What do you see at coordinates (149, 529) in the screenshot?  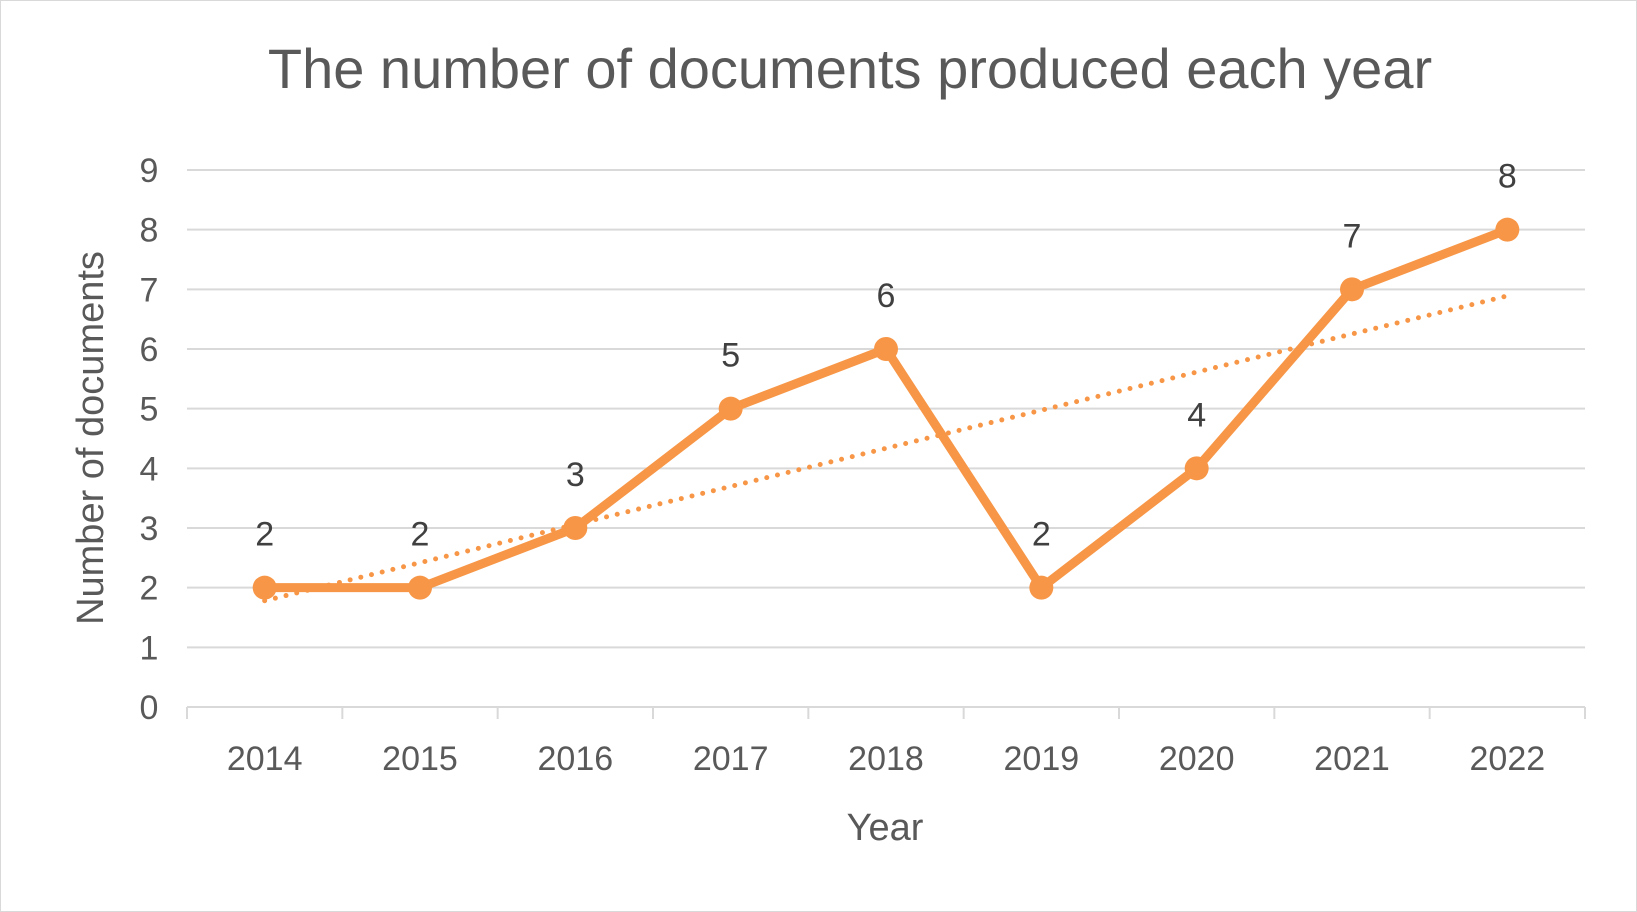 I see `y-tick-label: 3` at bounding box center [149, 529].